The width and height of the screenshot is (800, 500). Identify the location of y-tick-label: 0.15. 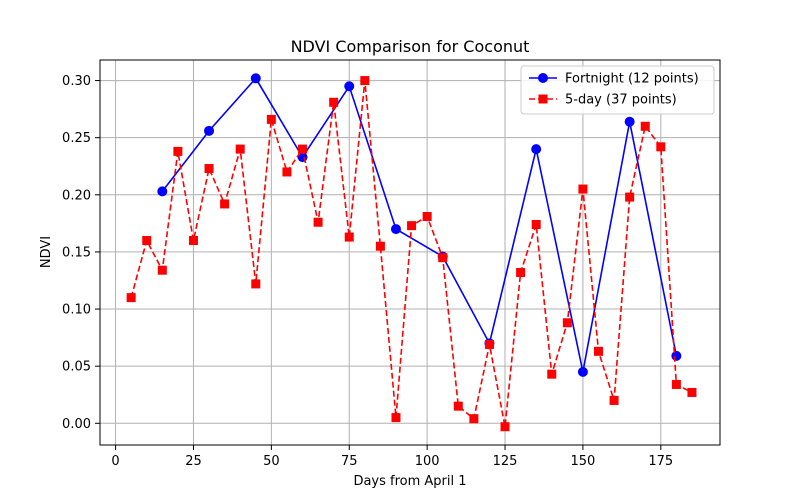
(76, 252).